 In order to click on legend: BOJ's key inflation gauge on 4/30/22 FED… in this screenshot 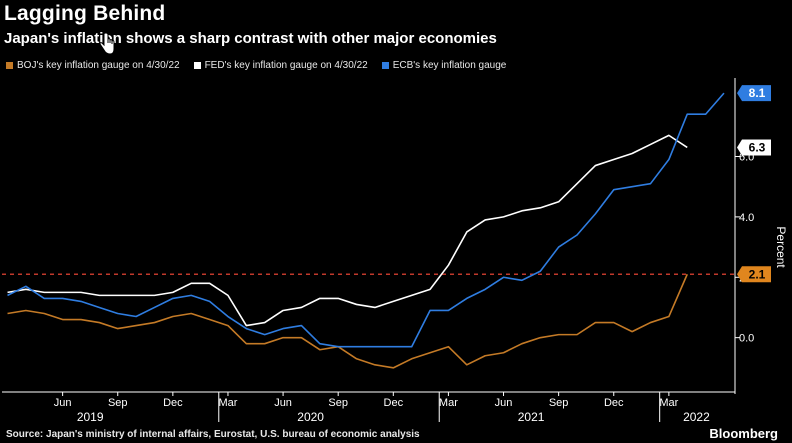, I will do `click(256, 65)`.